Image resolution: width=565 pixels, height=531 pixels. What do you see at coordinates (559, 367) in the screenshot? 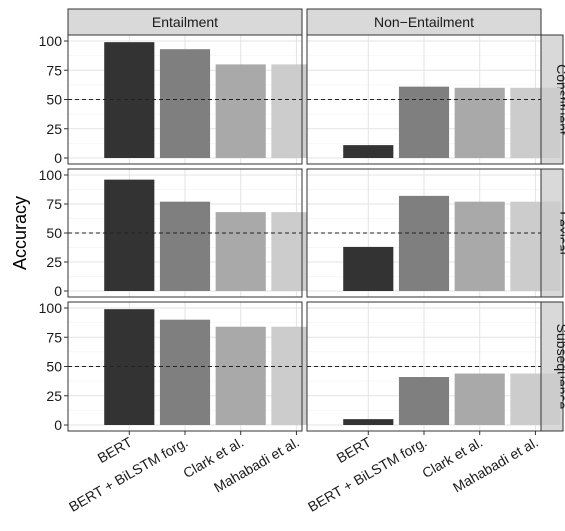
I see `facet-strip-label: Subsequence` at bounding box center [559, 367].